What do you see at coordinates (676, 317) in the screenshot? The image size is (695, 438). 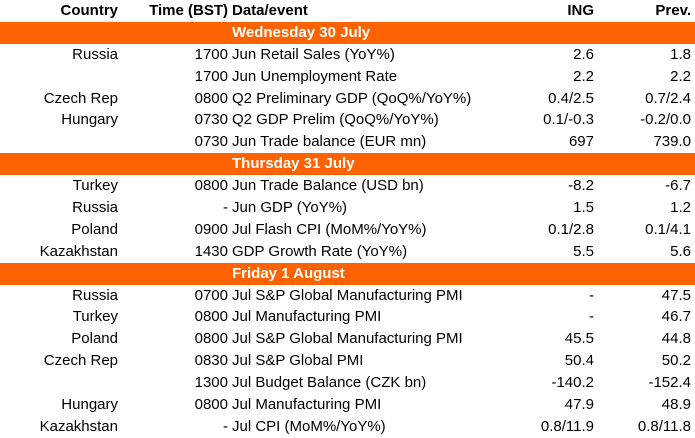 I see `previous-cell: 46.7` at bounding box center [676, 317].